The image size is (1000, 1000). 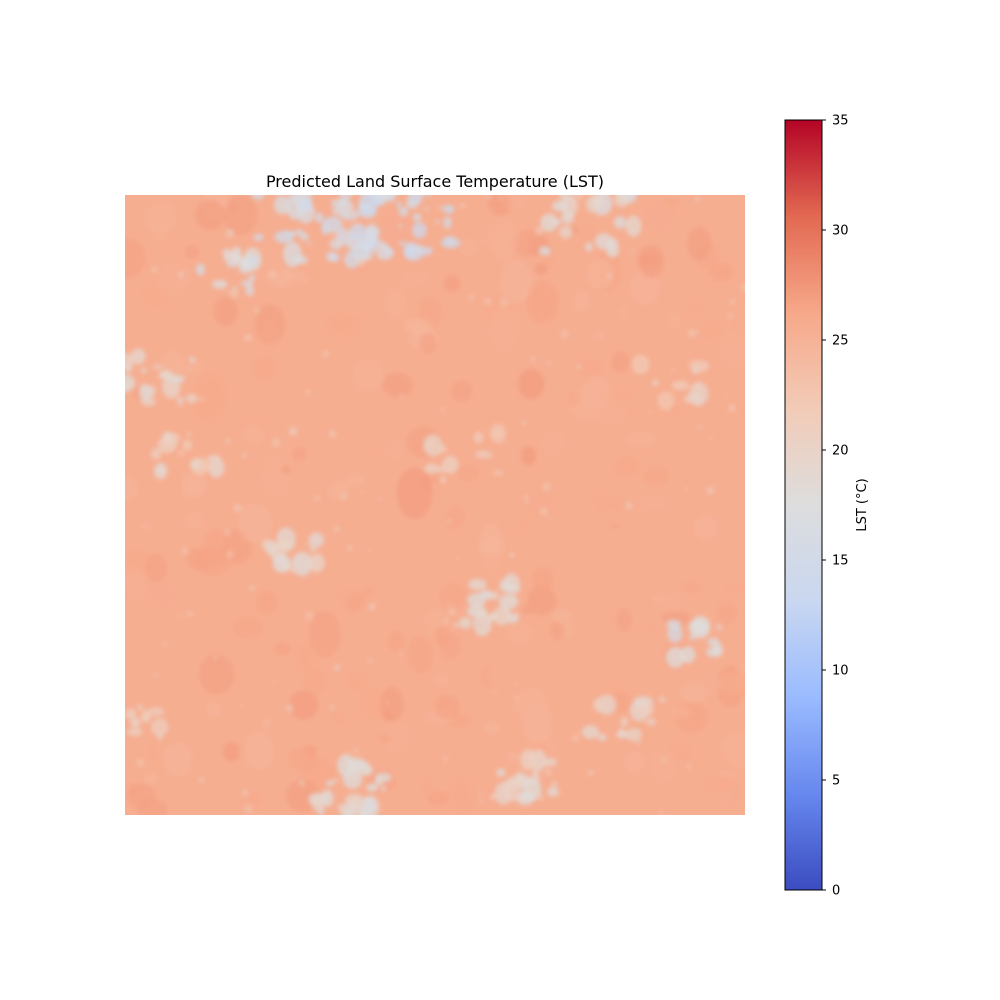 What do you see at coordinates (862, 504) in the screenshot?
I see `colorbar-label: LST (°C)` at bounding box center [862, 504].